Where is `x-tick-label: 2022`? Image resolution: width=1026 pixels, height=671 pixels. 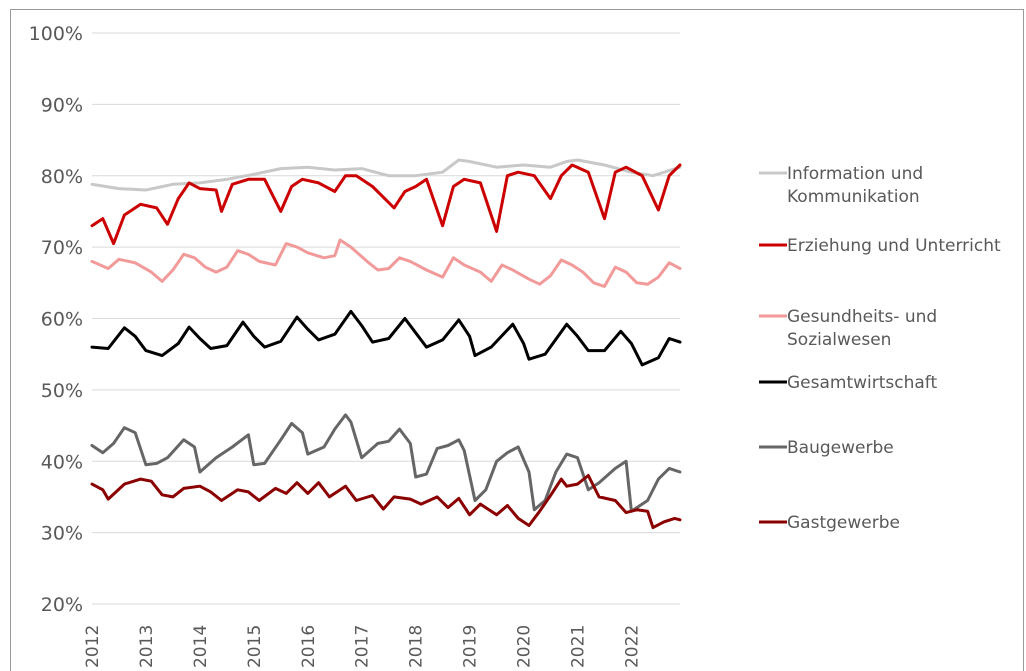
x-tick-label: 2022 is located at coordinates (632, 646).